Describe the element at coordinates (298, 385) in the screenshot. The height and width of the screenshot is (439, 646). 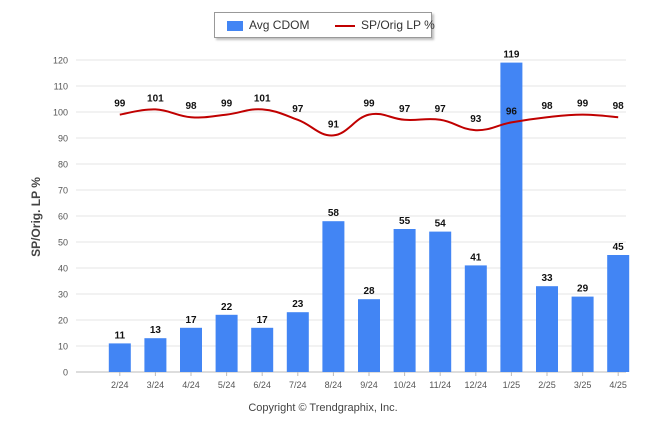
I see `x-tick-label: 7/24` at that location.